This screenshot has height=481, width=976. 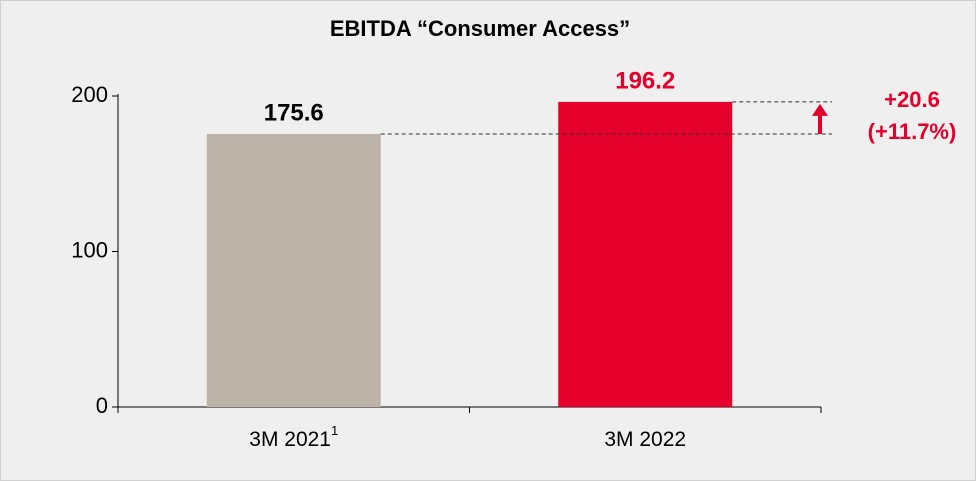 I want to click on category-label: 3M 2022, so click(x=645, y=439).